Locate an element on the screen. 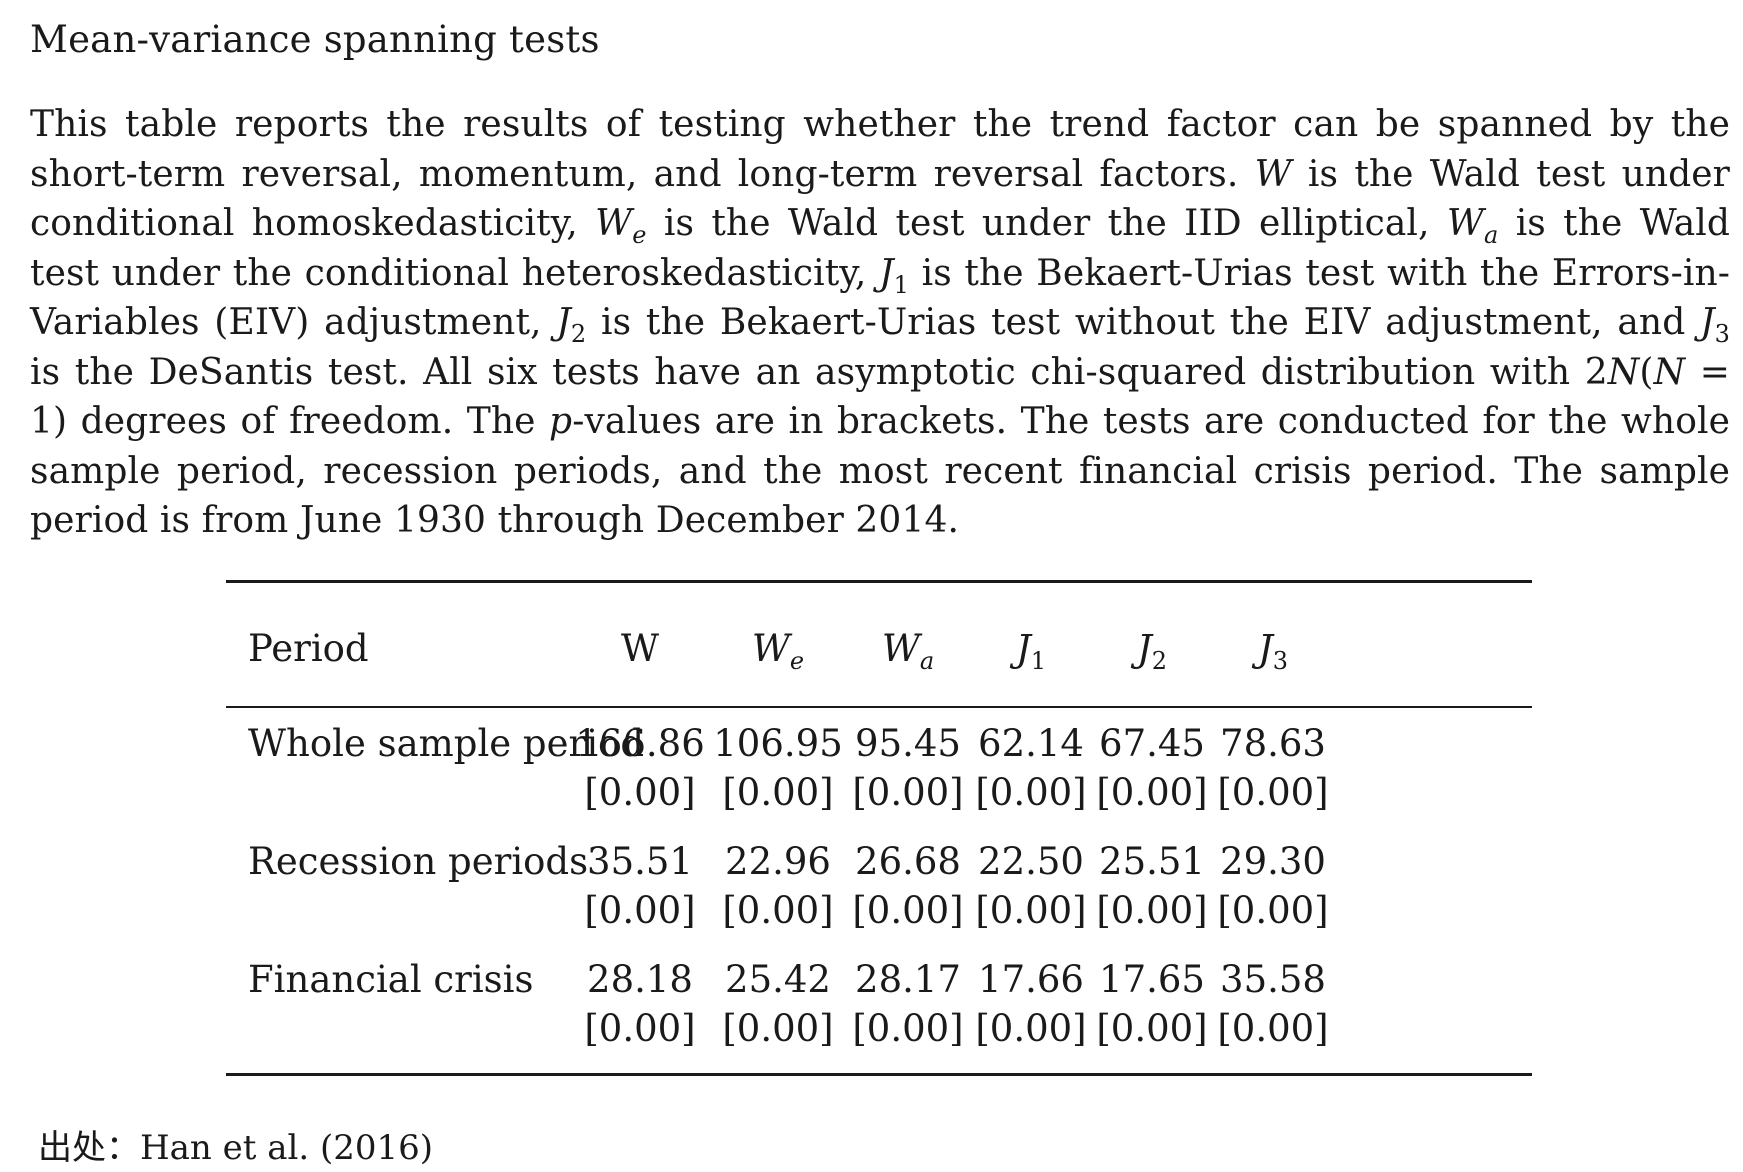 This screenshot has height=1172, width=1743. table-bottom-rule is located at coordinates (879, 1074).